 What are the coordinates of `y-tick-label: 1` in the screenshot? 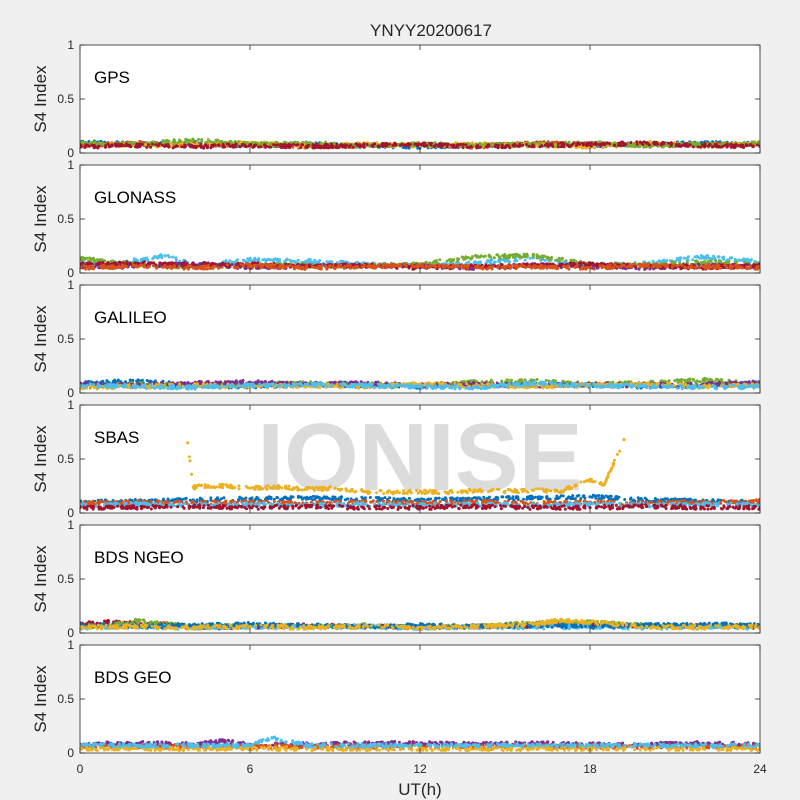 It's located at (70, 45).